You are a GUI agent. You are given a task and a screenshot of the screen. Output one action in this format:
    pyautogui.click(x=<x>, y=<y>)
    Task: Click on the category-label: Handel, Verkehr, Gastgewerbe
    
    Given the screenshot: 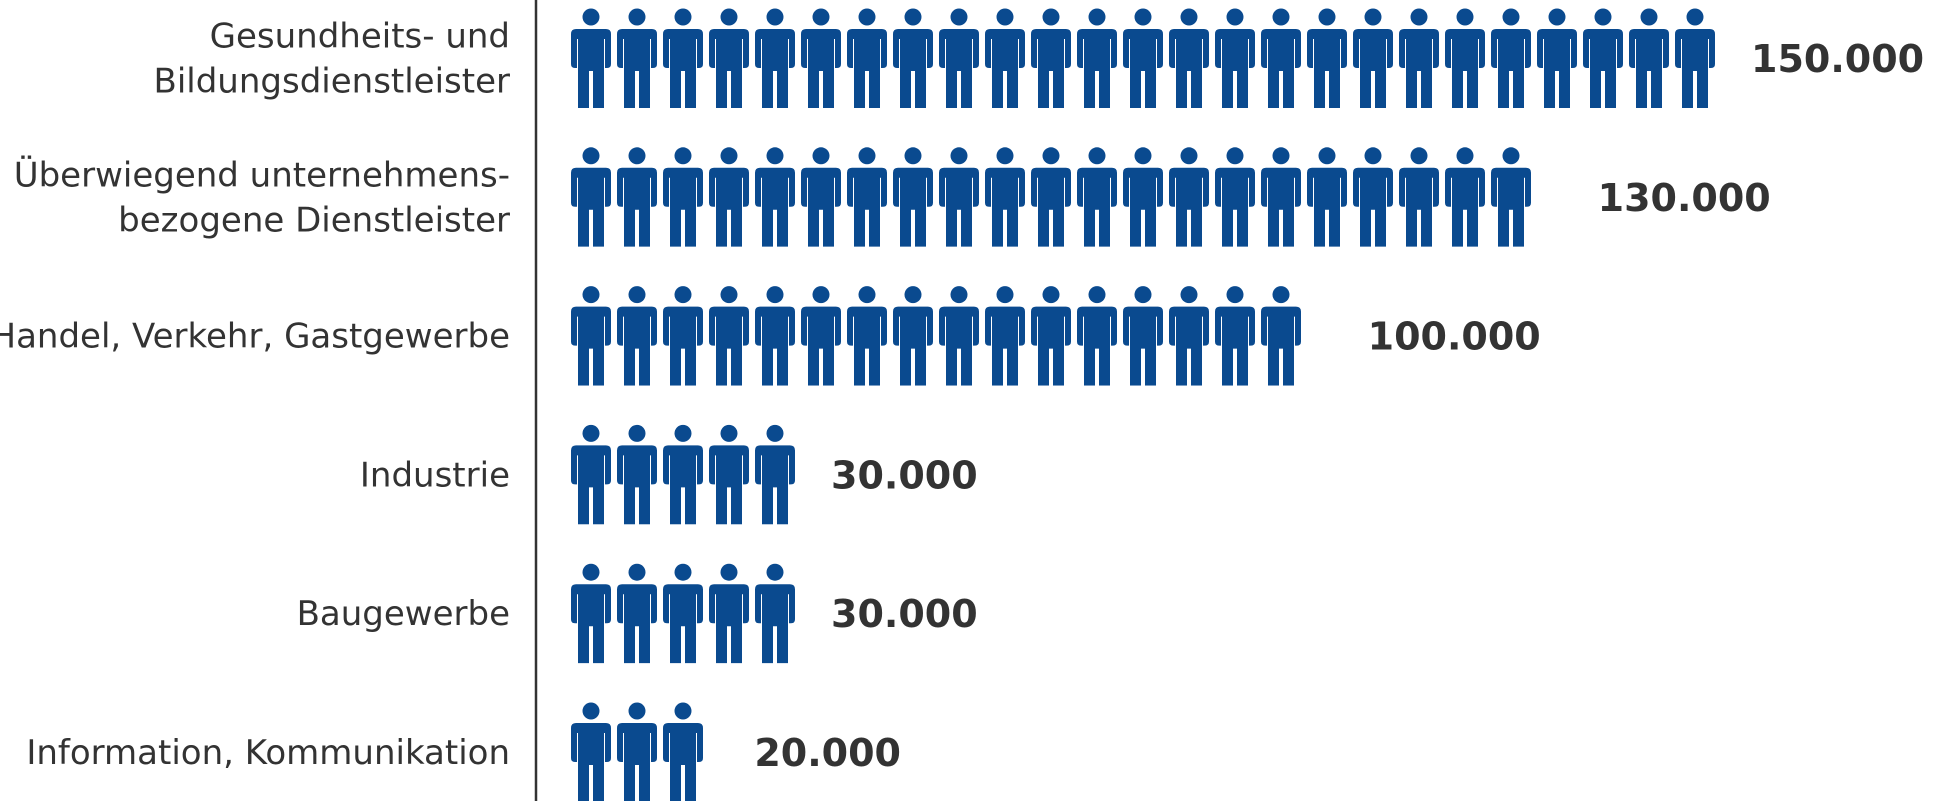 What is the action you would take?
    pyautogui.click(x=255, y=337)
    